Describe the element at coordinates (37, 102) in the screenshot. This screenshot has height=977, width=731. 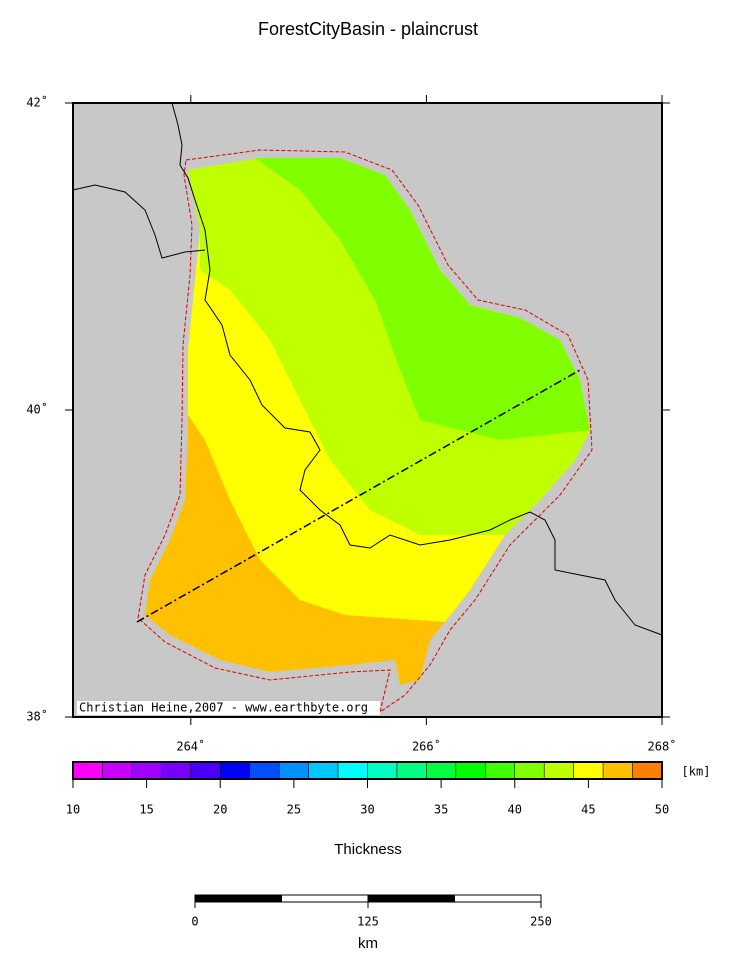
I see `lat-label: 42˚` at that location.